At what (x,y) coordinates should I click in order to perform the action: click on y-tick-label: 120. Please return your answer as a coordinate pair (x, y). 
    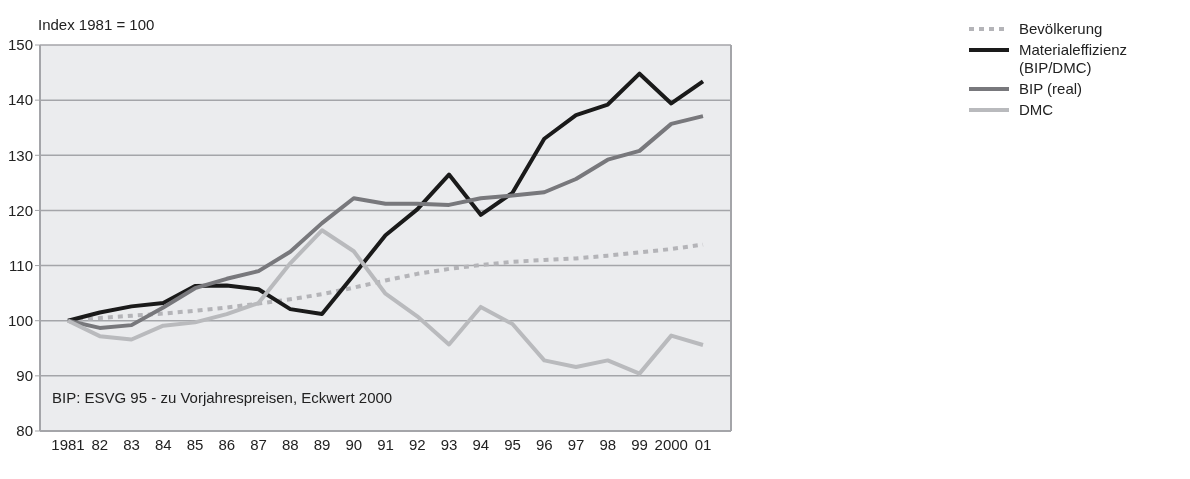
    Looking at the image, I should click on (20, 210).